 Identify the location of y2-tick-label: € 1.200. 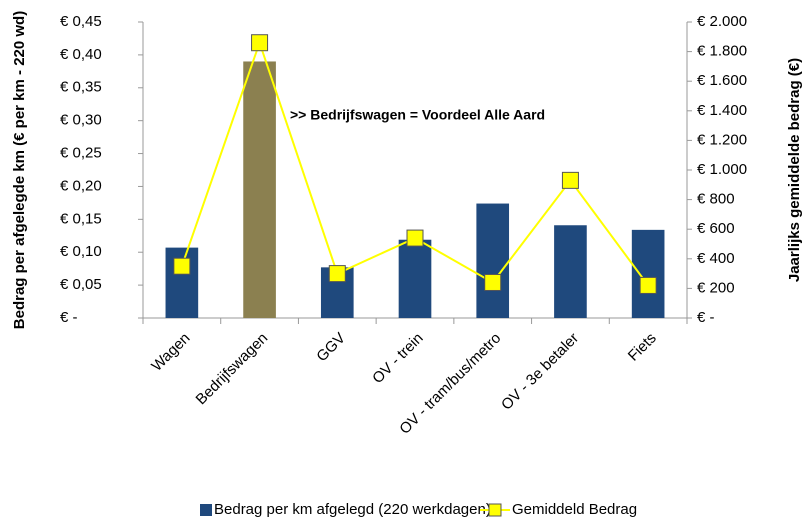
(722, 139).